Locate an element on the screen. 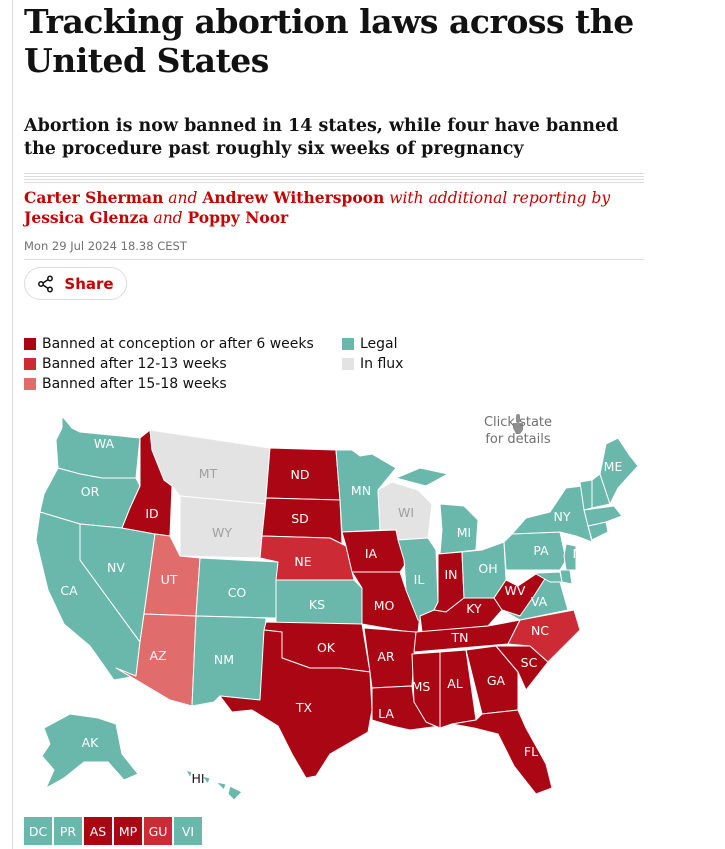  state-label-HI: HI is located at coordinates (197, 778).